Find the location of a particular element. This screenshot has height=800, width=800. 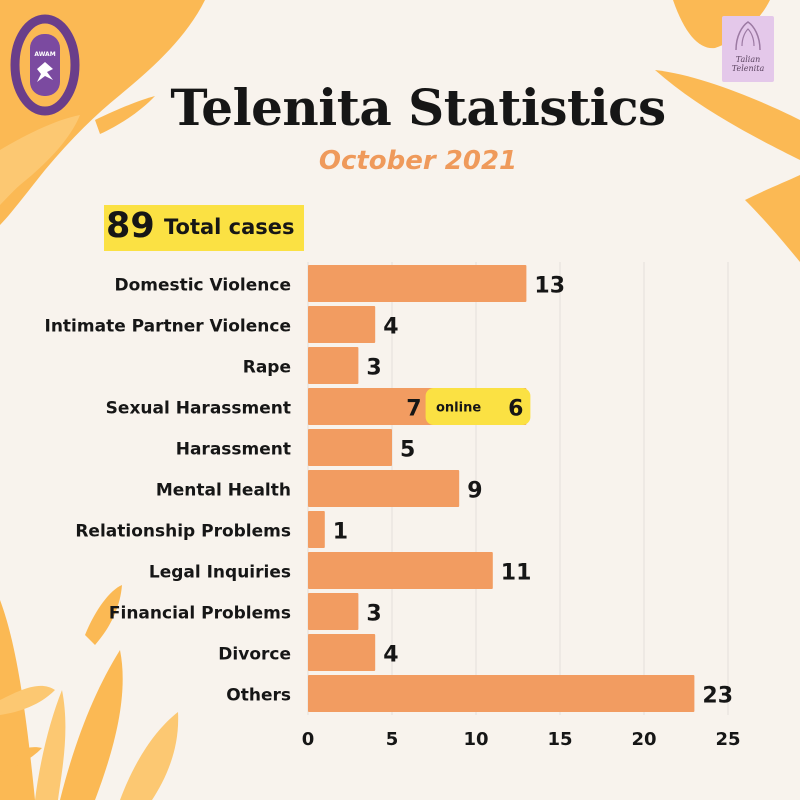

x-tick-label: 25 is located at coordinates (727, 739).